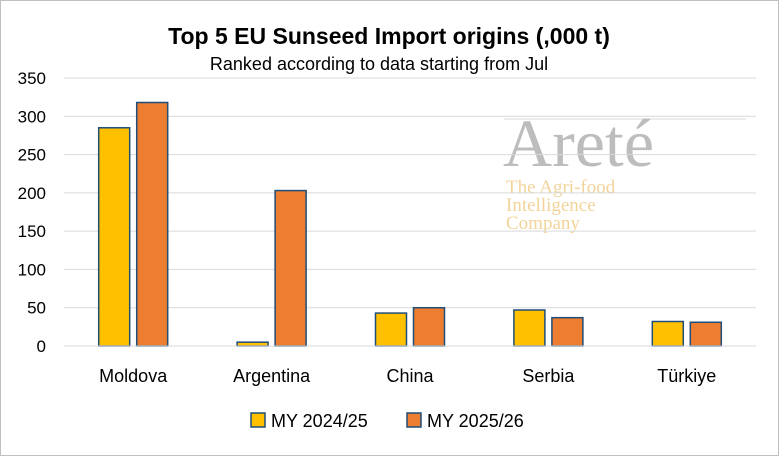 The image size is (779, 456). What do you see at coordinates (36, 308) in the screenshot?
I see `y-tick-label: 50` at bounding box center [36, 308].